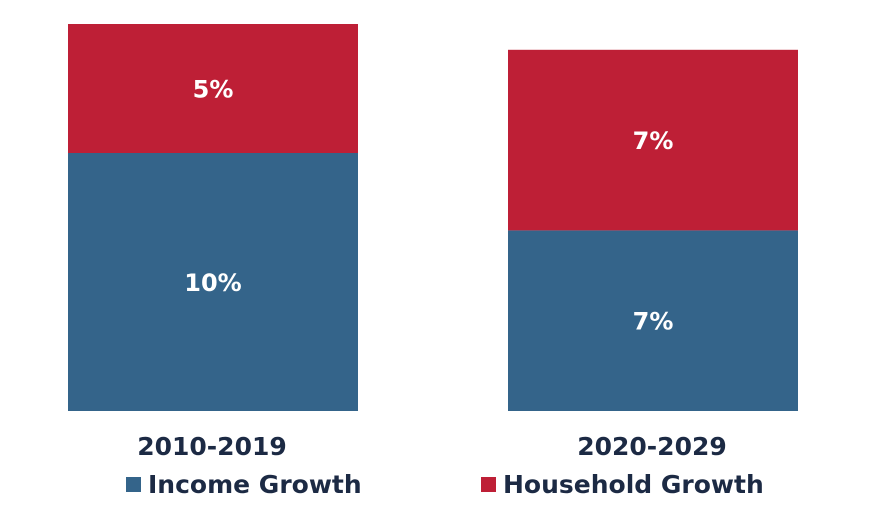  I want to click on bar-household-2020-2029, so click(653, 140).